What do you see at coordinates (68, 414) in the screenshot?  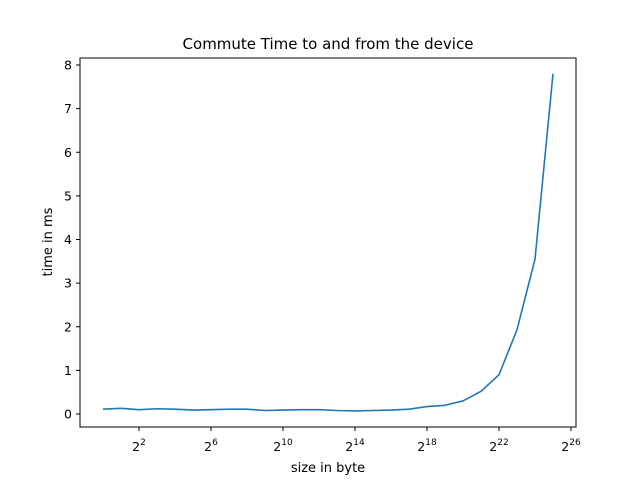 I see `y-tick-label: 0` at bounding box center [68, 414].